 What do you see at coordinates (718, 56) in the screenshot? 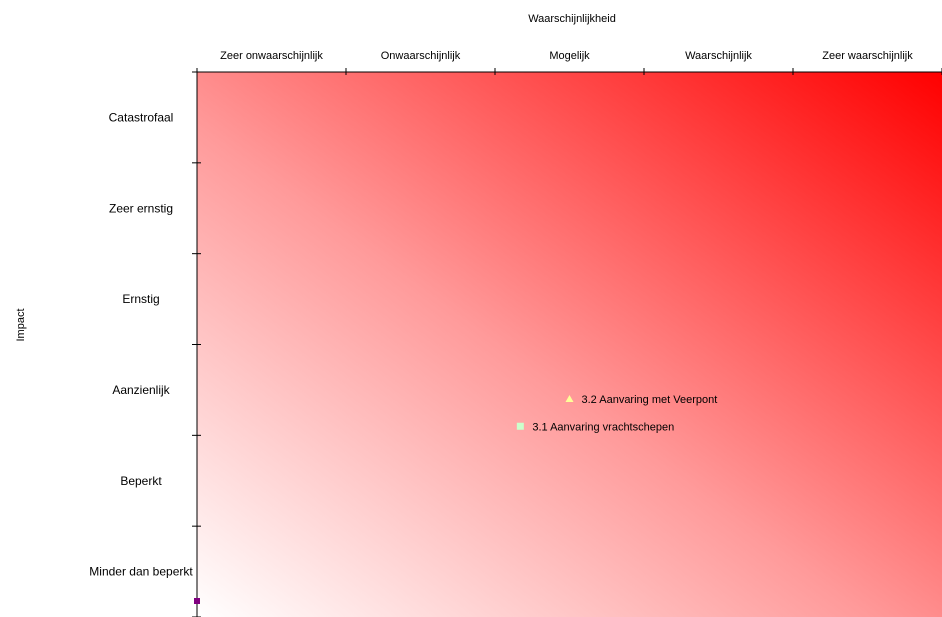
I see `x-category-label: Waarschijnlijk` at bounding box center [718, 56].